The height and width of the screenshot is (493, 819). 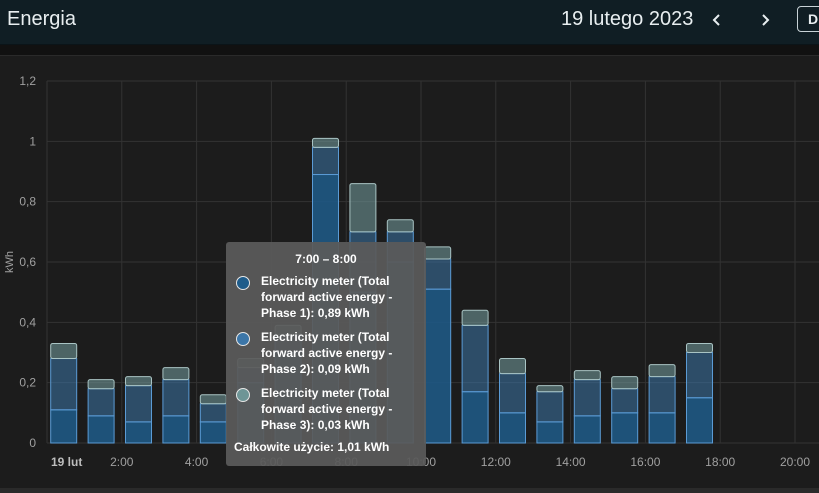 I want to click on tooltip-total: Całkowite użycie: 1,01 kWh, so click(x=312, y=447).